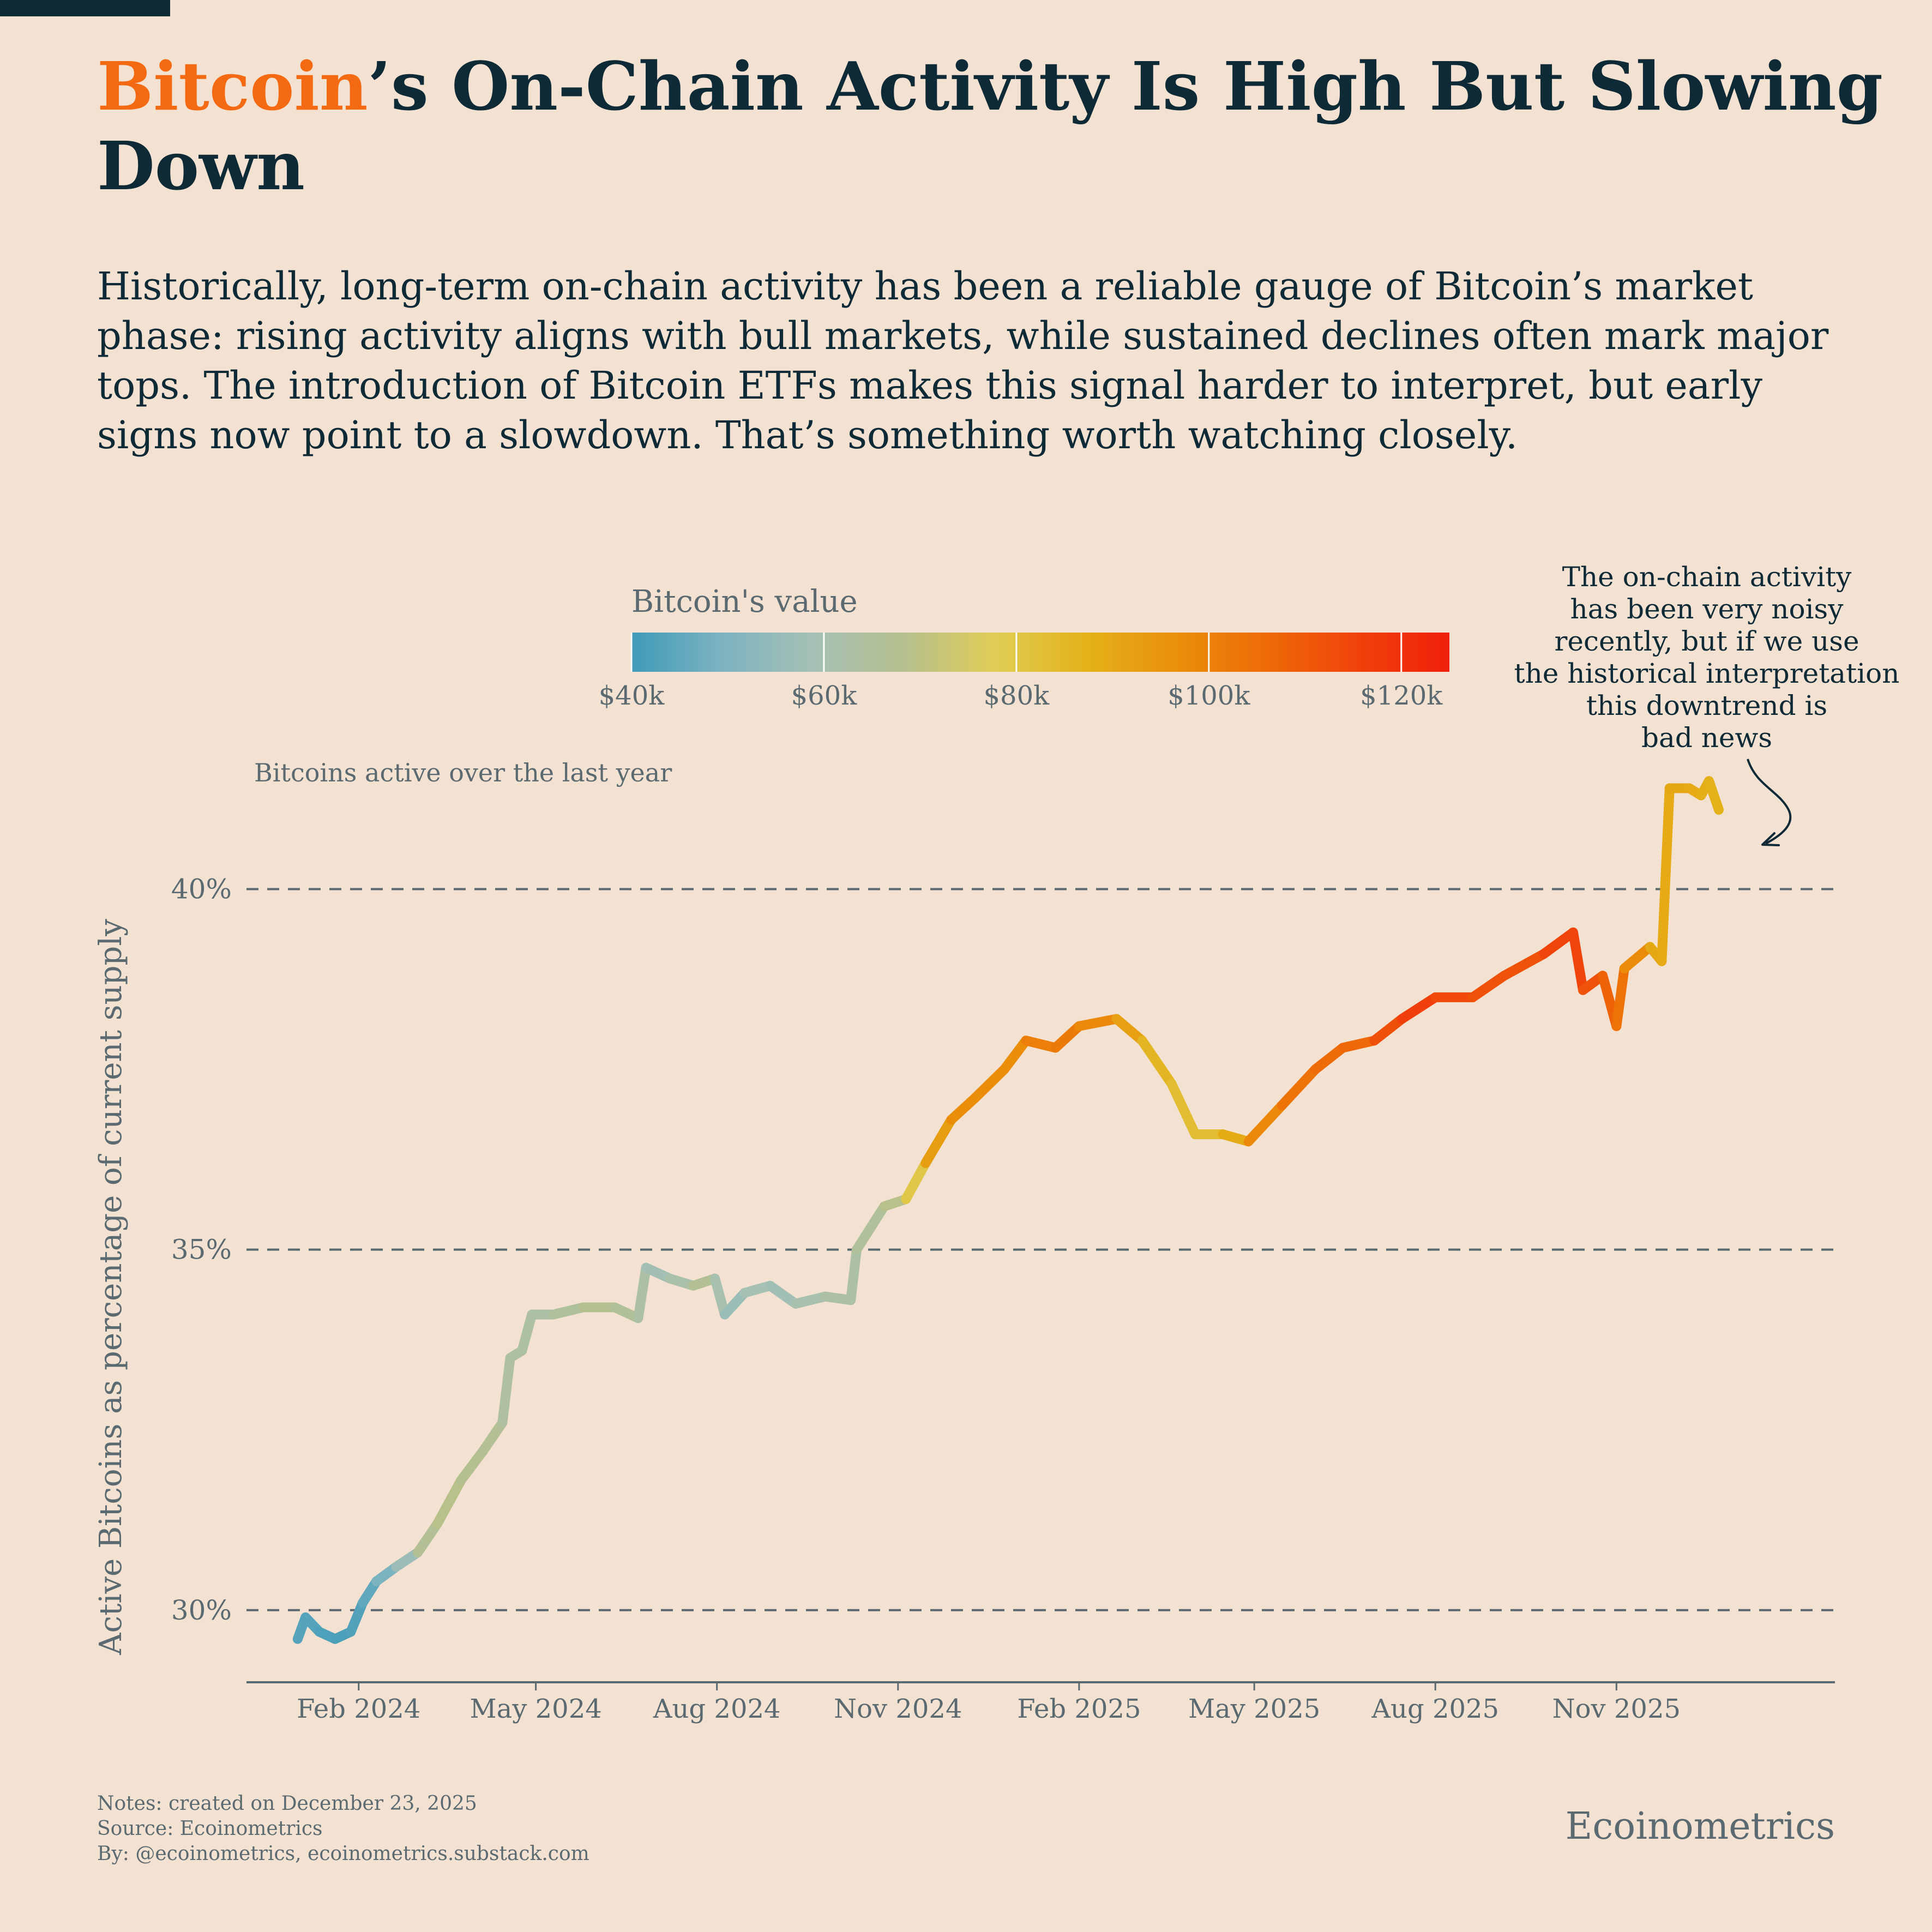 This screenshot has width=1932, height=1932. Describe the element at coordinates (1616, 1709) in the screenshot. I see `x-tick-label: Nov 2025` at that location.